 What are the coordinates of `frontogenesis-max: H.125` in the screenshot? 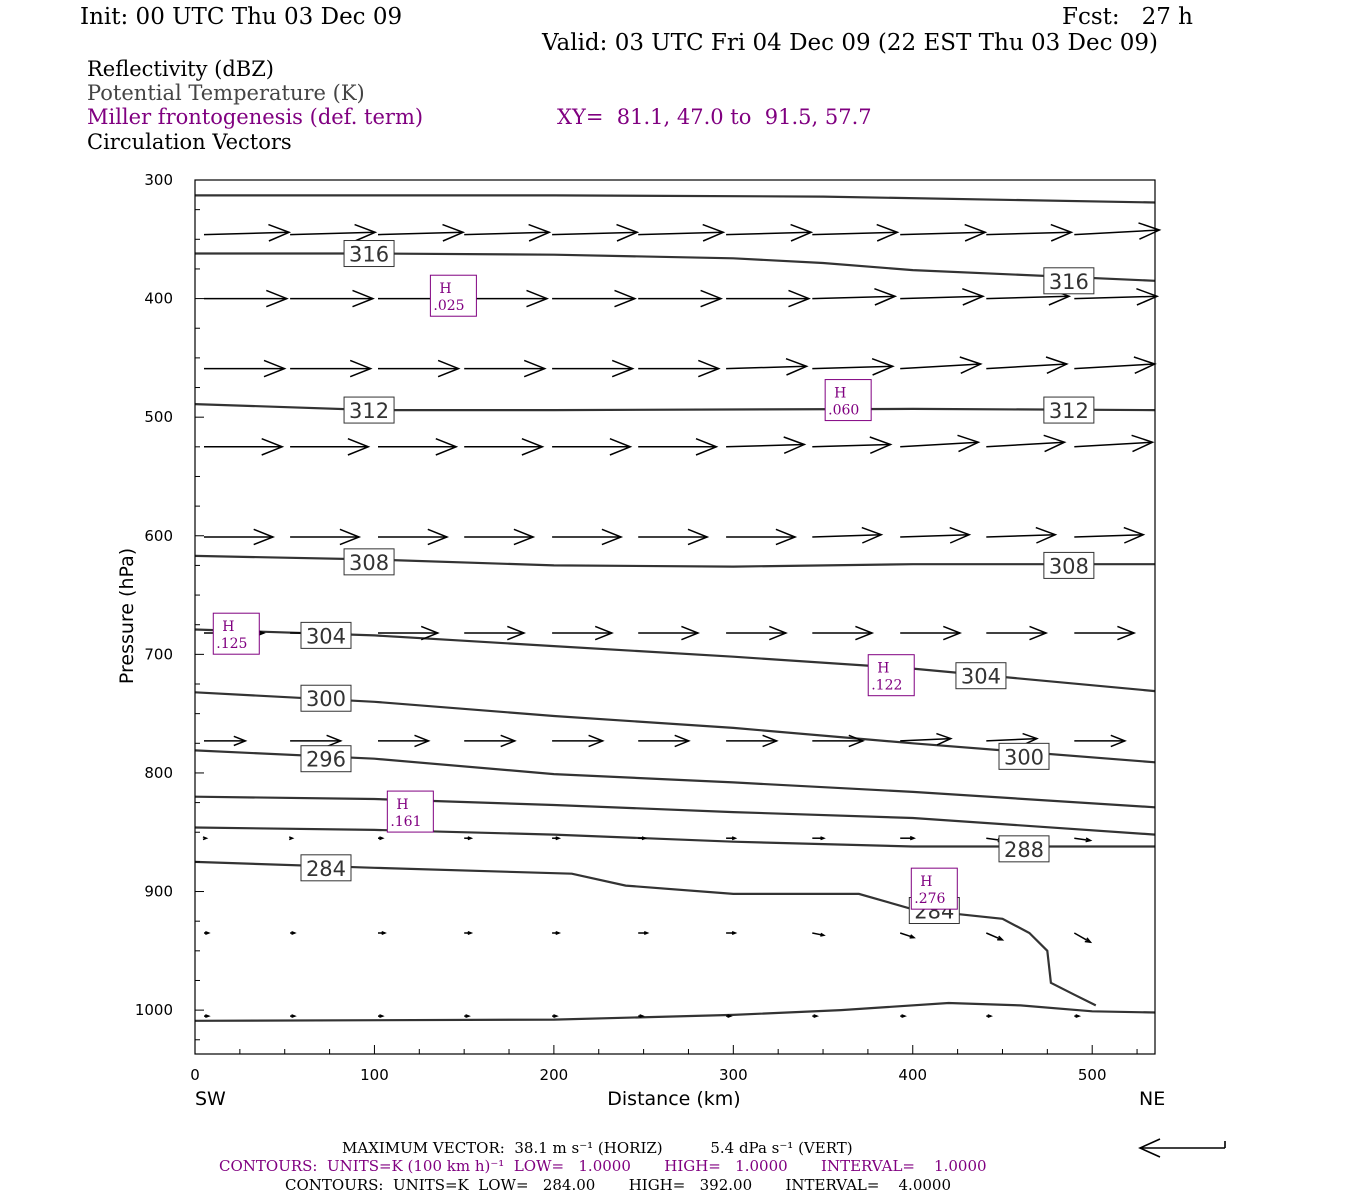 It's located at (236, 633).